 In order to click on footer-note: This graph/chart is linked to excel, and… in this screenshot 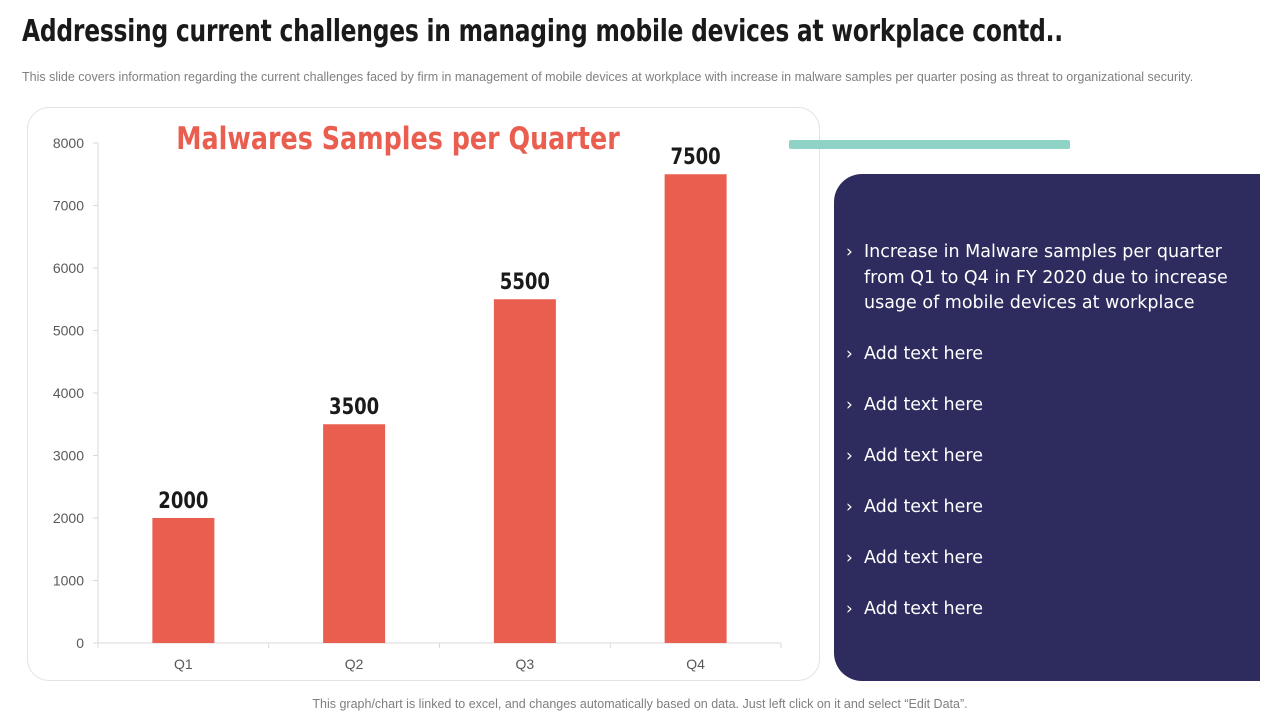, I will do `click(640, 704)`.